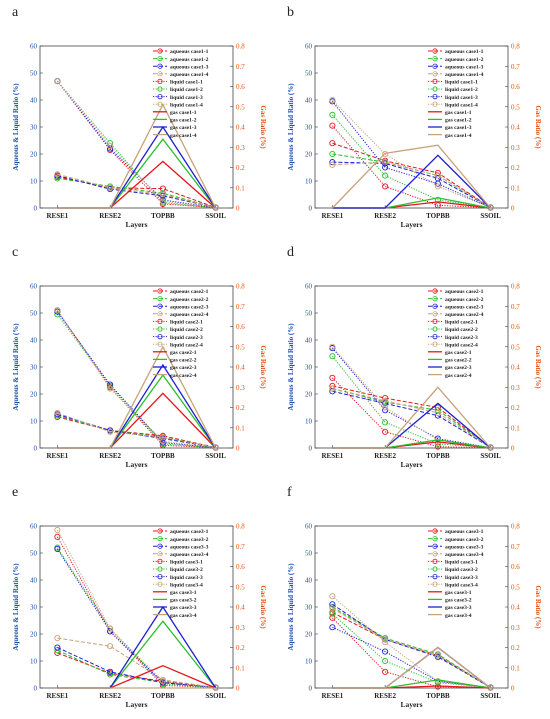  I want to click on legend-label: gas case3-2, so click(458, 601).